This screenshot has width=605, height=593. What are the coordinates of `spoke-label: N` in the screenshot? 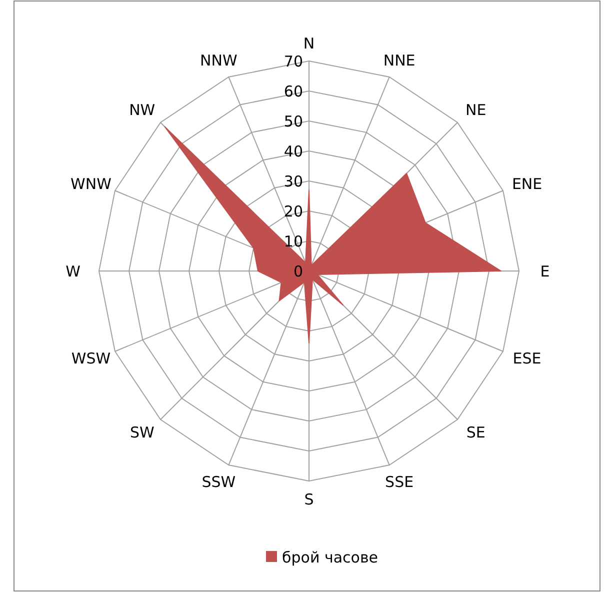 It's located at (309, 43).